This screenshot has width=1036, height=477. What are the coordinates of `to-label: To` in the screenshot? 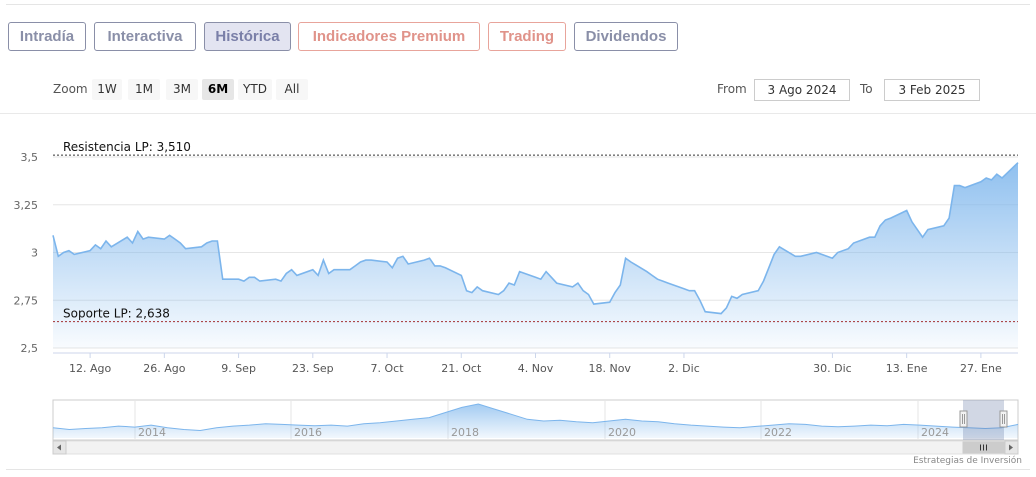 It's located at (866, 89).